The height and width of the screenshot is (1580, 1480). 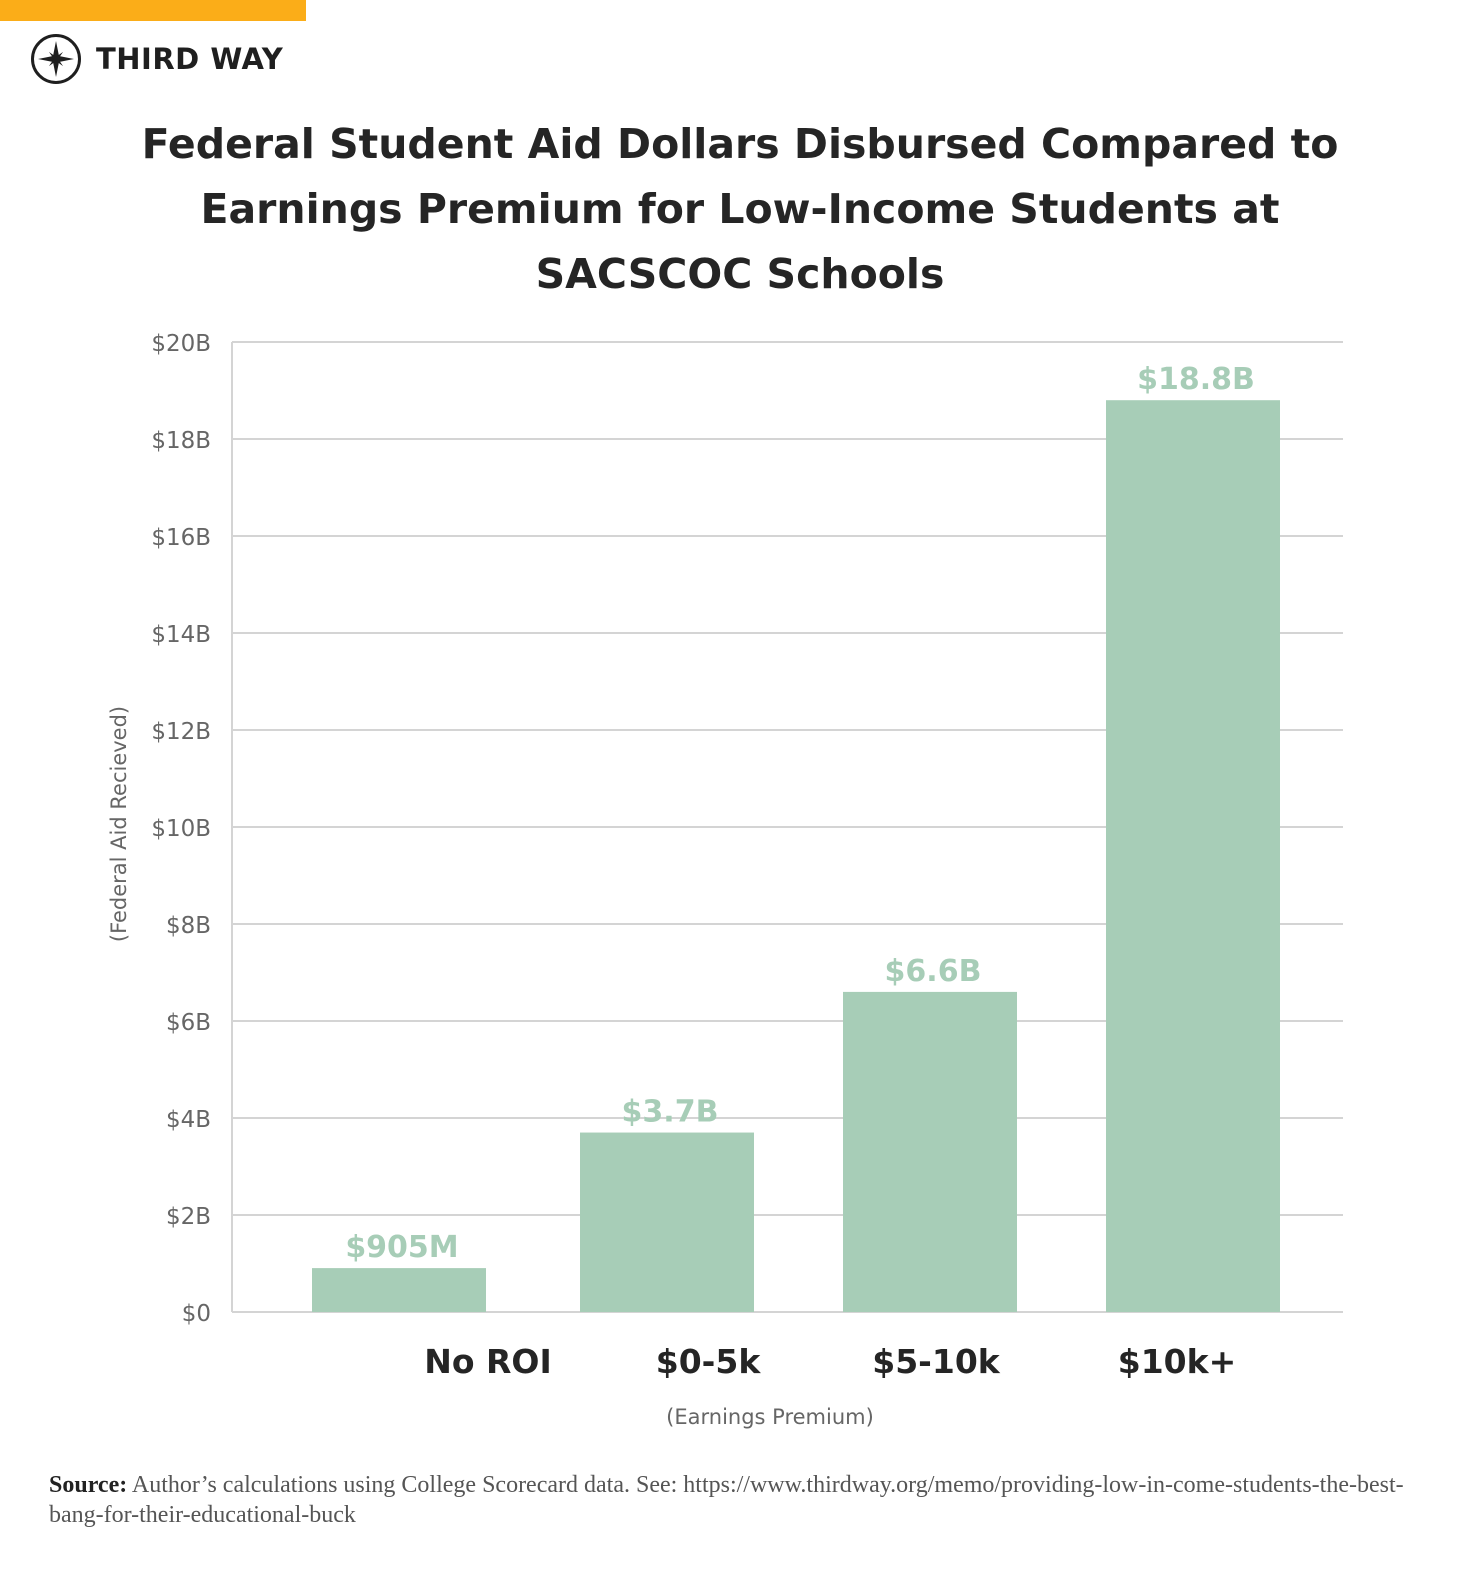 What do you see at coordinates (181, 829) in the screenshot?
I see `y-tick-label: $10B` at bounding box center [181, 829].